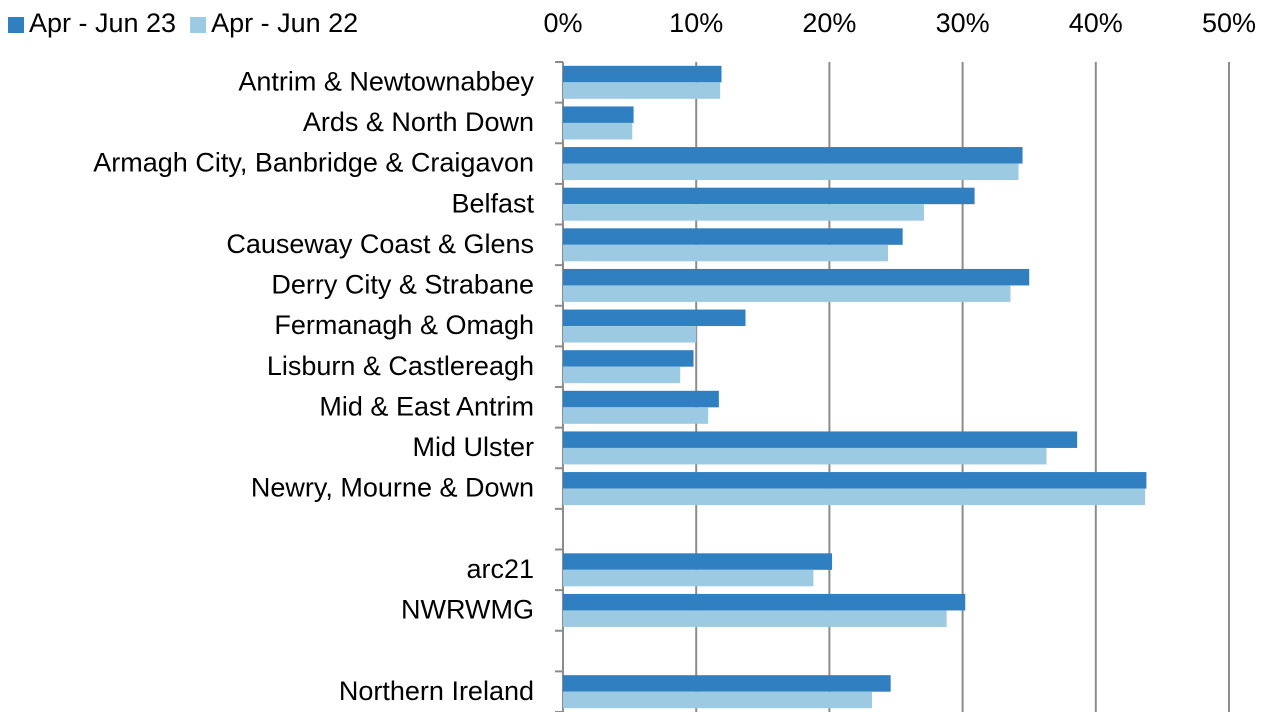 The image size is (1265, 712). I want to click on y-tick-label: arc21, so click(500, 569).